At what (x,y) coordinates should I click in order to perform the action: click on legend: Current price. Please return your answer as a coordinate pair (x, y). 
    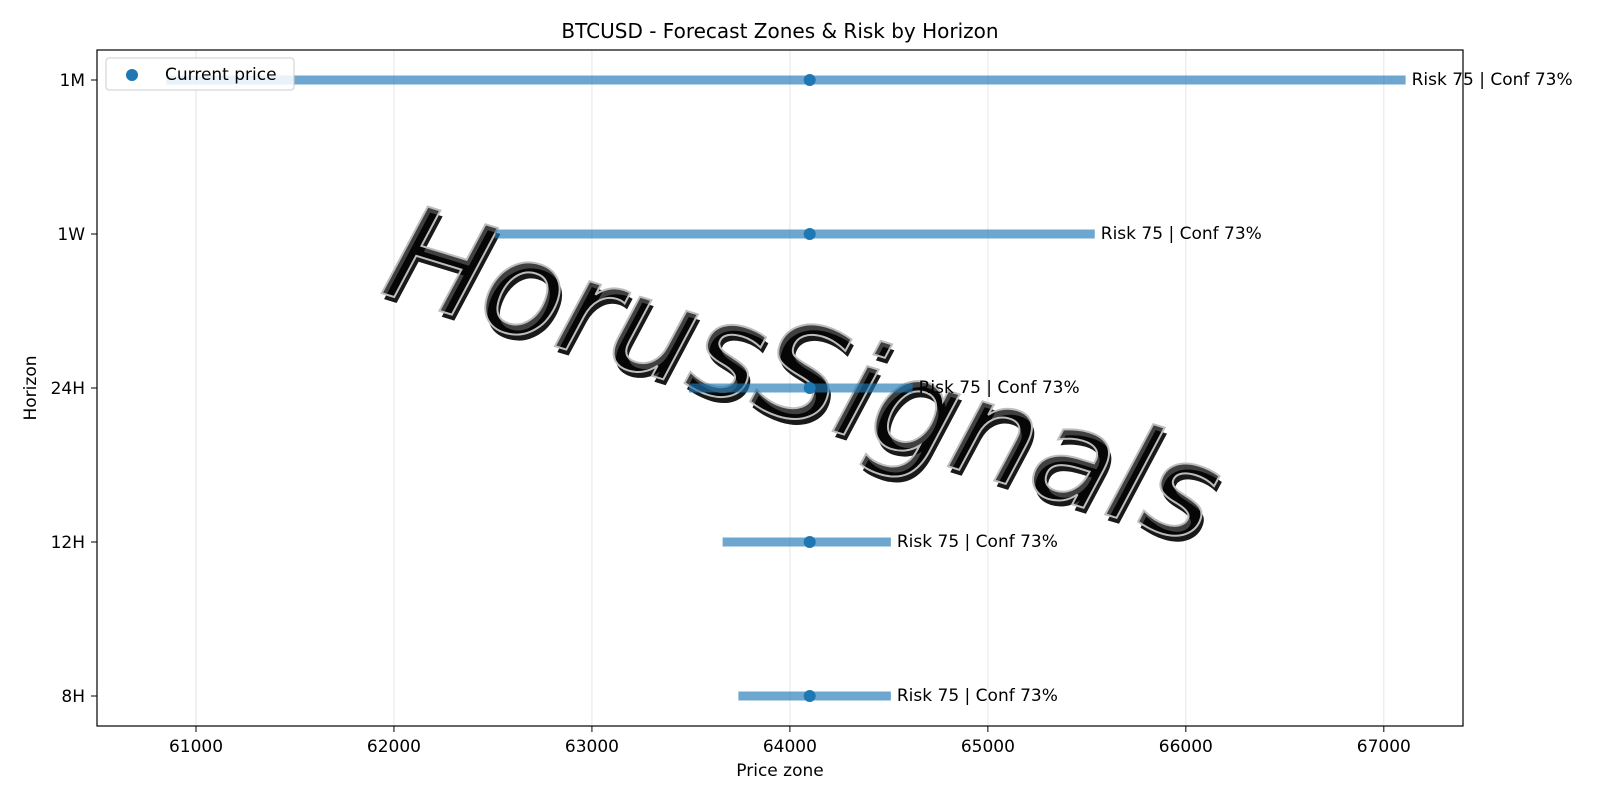
    Looking at the image, I should click on (200, 74).